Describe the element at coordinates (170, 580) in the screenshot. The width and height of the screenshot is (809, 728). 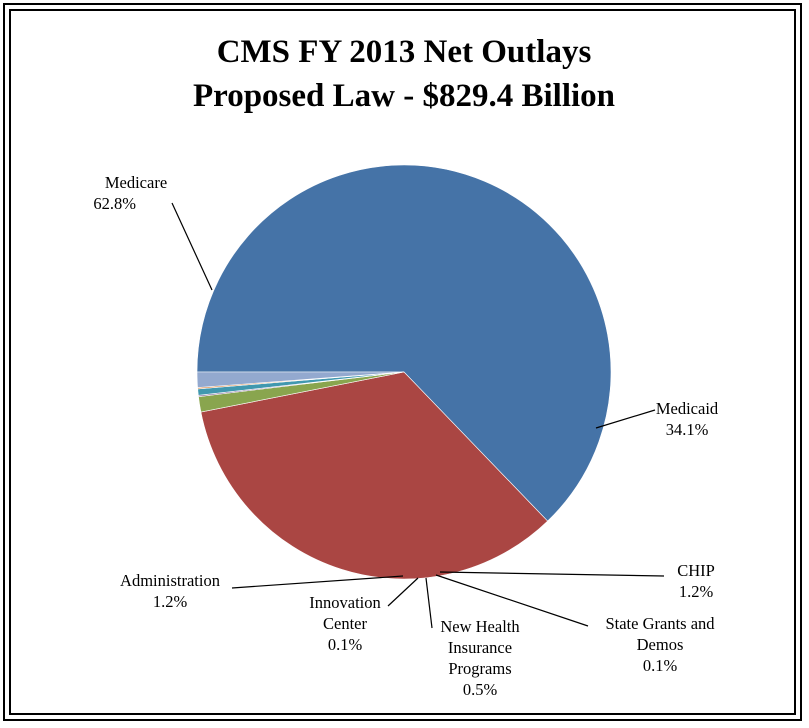
I see `slice-label-line: Administration` at that location.